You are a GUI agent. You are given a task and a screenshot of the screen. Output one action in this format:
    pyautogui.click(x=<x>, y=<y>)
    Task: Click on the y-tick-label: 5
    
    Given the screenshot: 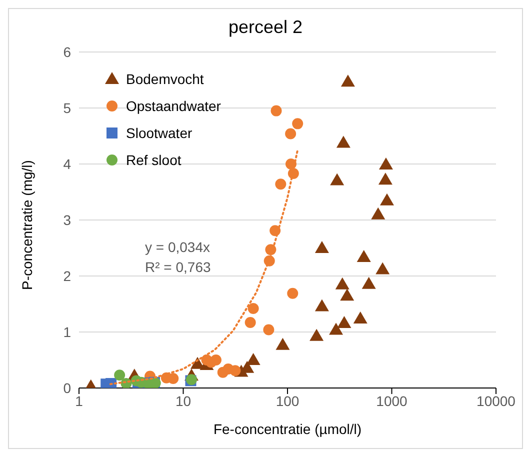 What is the action you would take?
    pyautogui.click(x=67, y=108)
    